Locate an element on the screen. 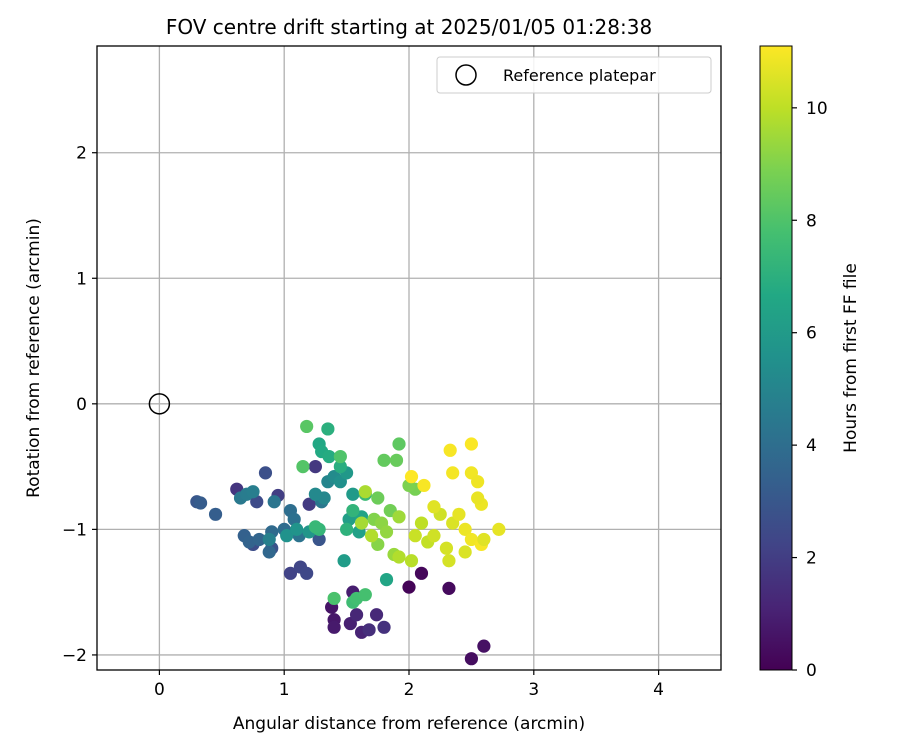  legend: Reference platepar is located at coordinates (574, 75).